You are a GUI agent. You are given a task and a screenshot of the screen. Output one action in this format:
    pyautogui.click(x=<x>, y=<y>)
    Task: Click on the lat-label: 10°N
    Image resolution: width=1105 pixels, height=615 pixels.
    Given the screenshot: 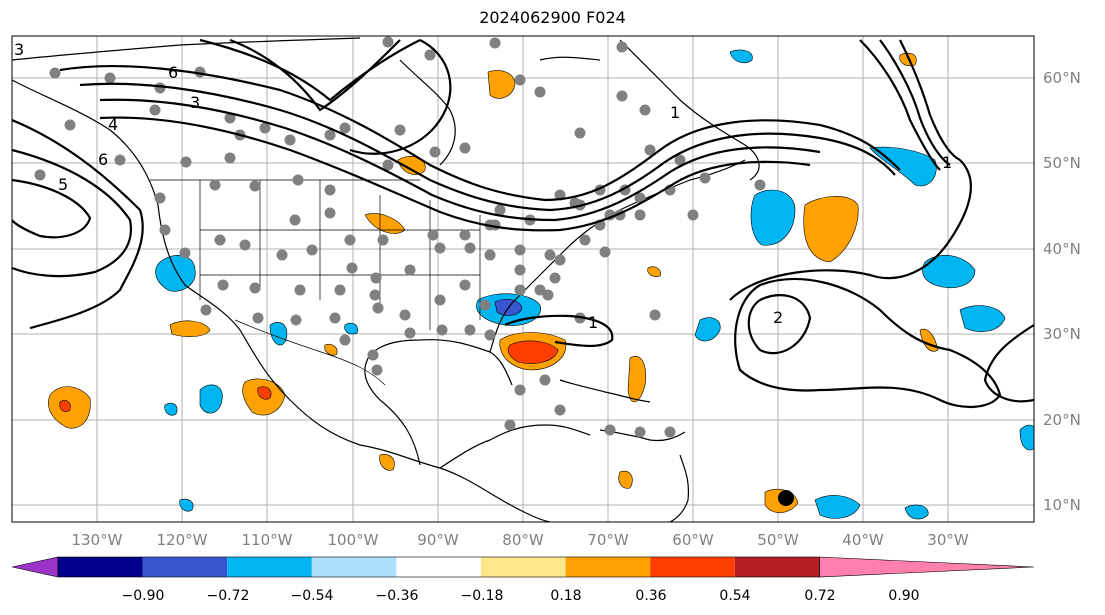 What is the action you would take?
    pyautogui.click(x=1062, y=505)
    